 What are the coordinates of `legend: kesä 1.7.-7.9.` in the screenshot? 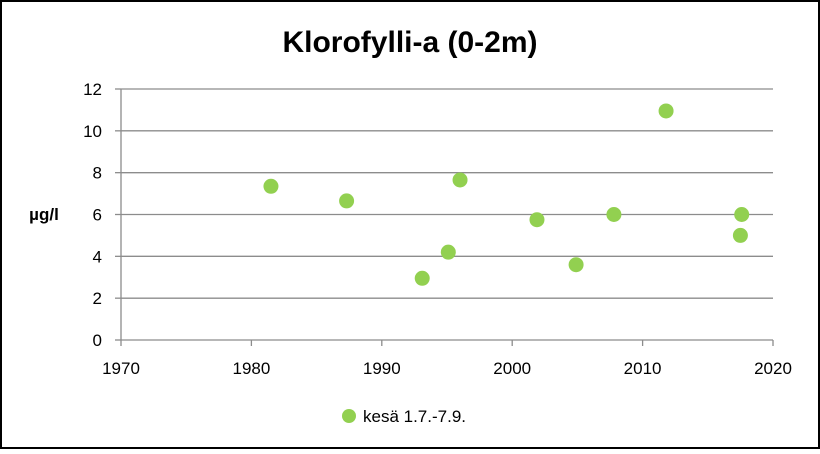 It's located at (404, 416).